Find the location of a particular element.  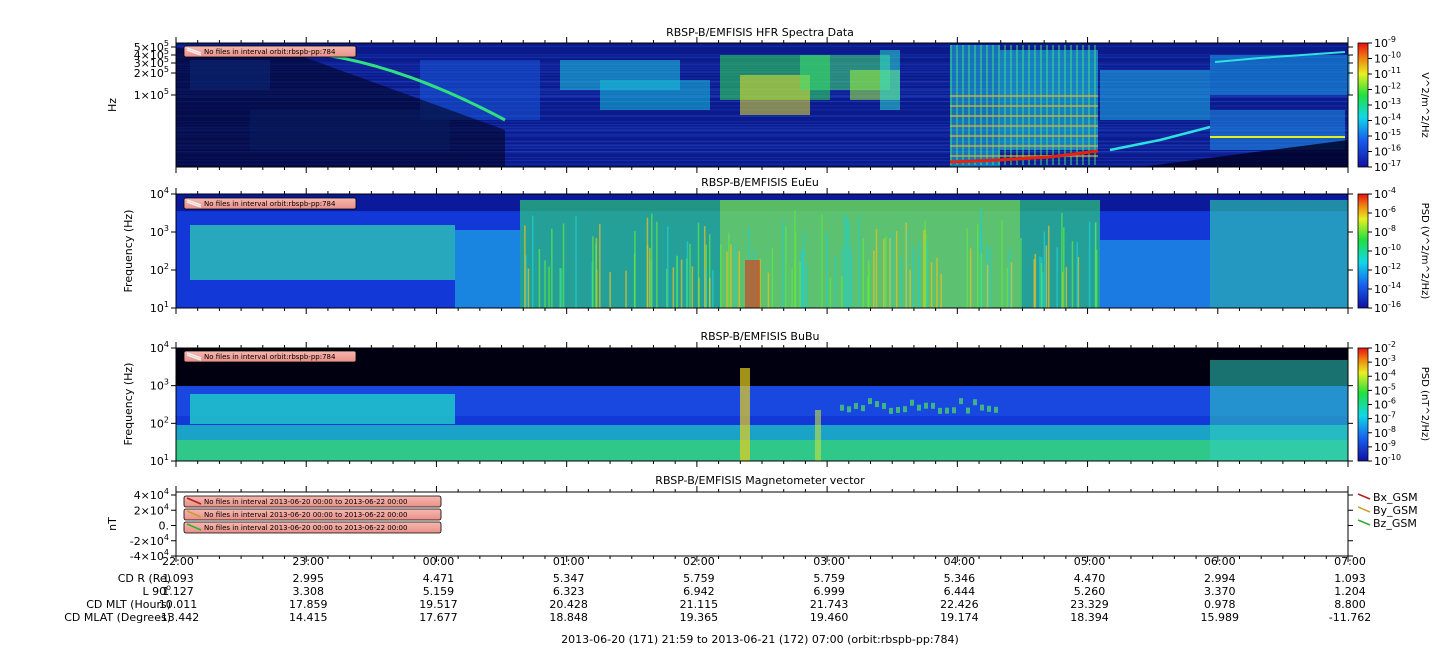

colorbar-tick-label: 10⁻¹⁰ is located at coordinates (1387, 460).